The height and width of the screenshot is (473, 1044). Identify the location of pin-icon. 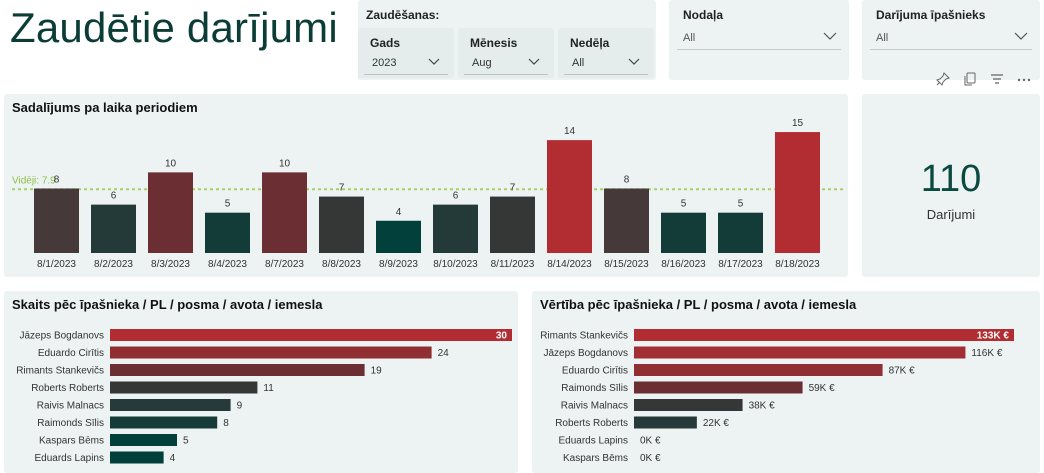
(943, 79).